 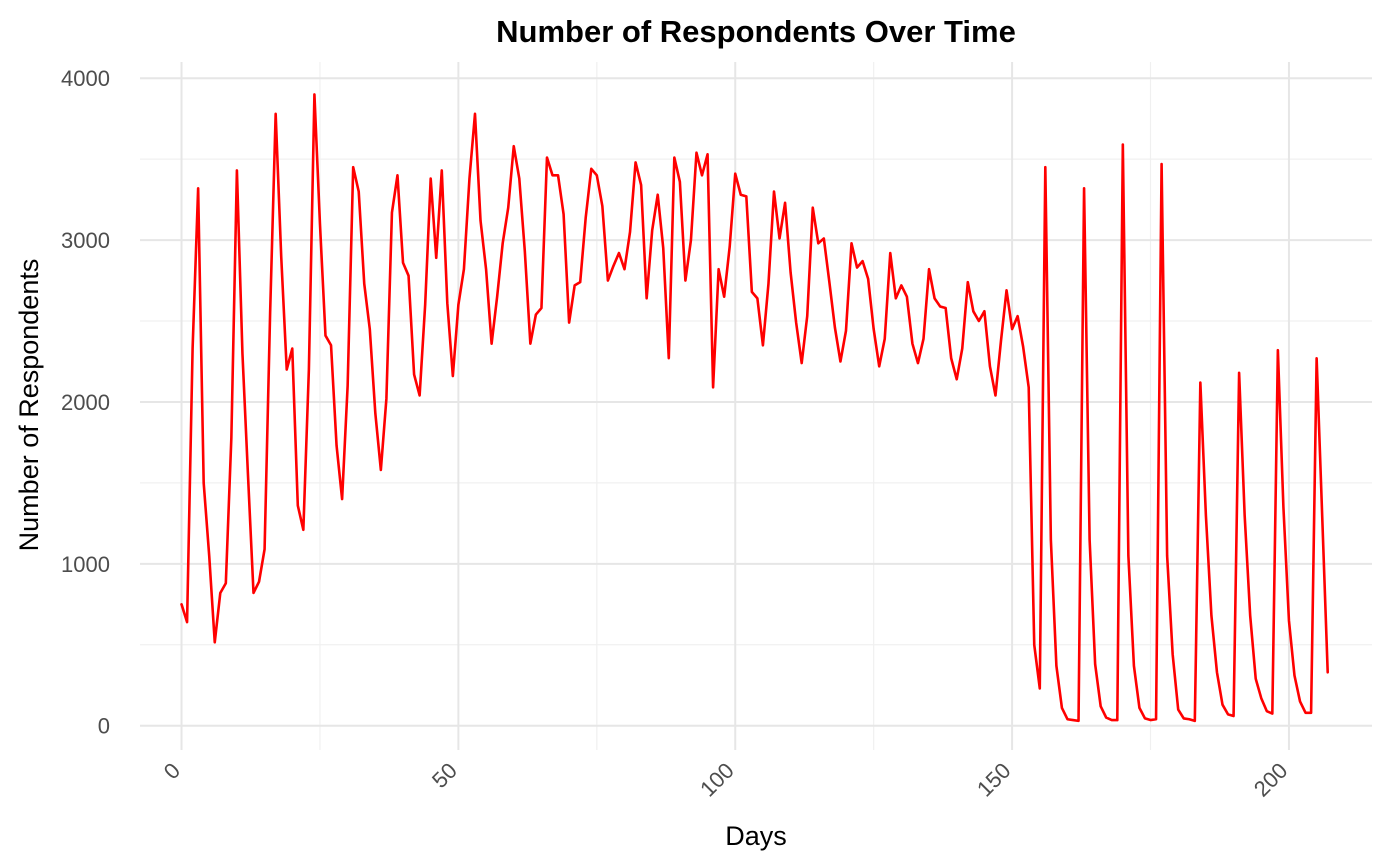 I want to click on x-tick-label: 0, so click(x=172, y=771).